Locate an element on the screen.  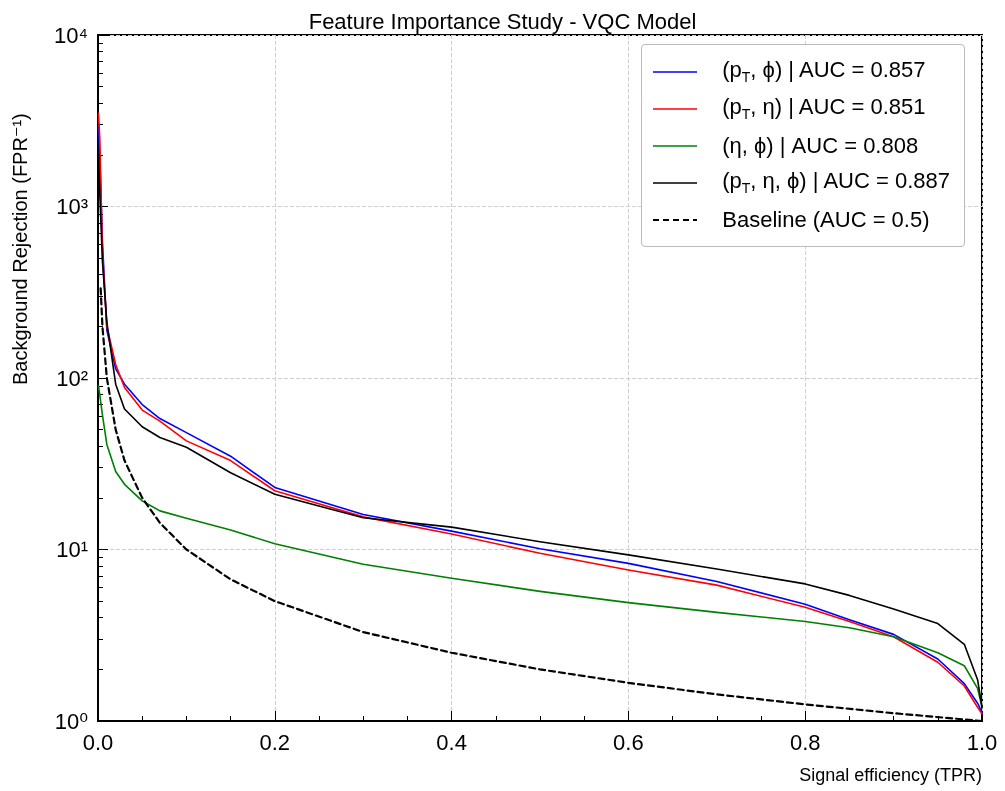
legend-label: (η, ϕ) | AUC = 0.808 is located at coordinates (820, 145).